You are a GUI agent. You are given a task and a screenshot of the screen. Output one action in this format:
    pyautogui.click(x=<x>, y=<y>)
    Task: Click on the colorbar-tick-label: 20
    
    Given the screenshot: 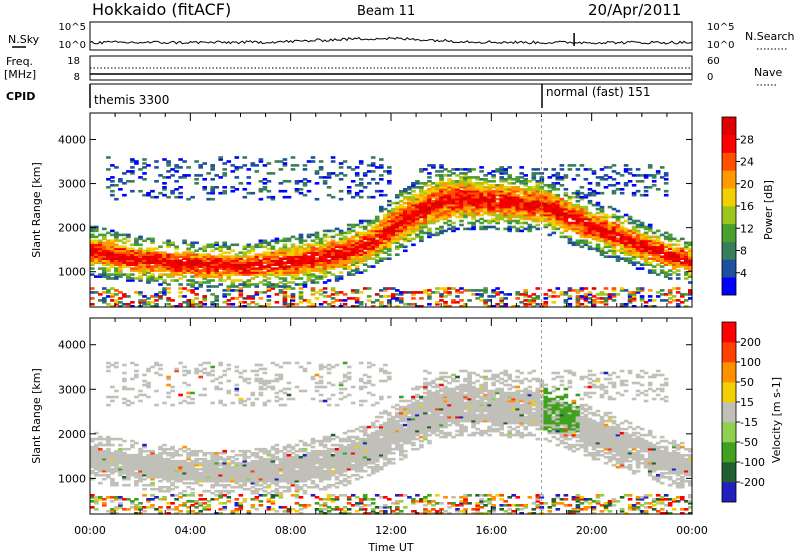 What is the action you would take?
    pyautogui.click(x=747, y=184)
    